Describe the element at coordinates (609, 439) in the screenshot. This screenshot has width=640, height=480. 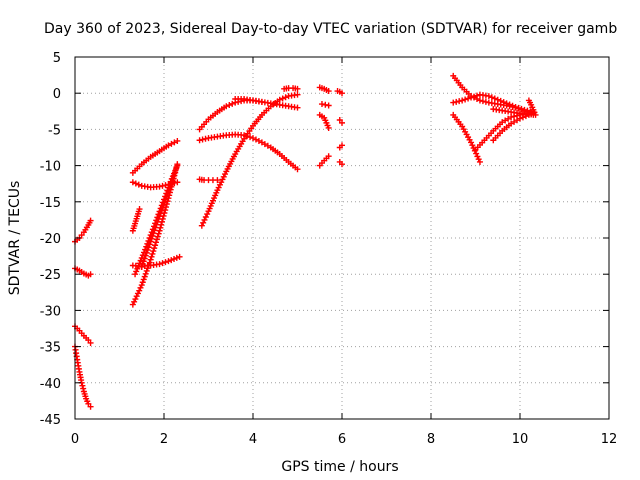
I see `x-tick-label: 12` at that location.